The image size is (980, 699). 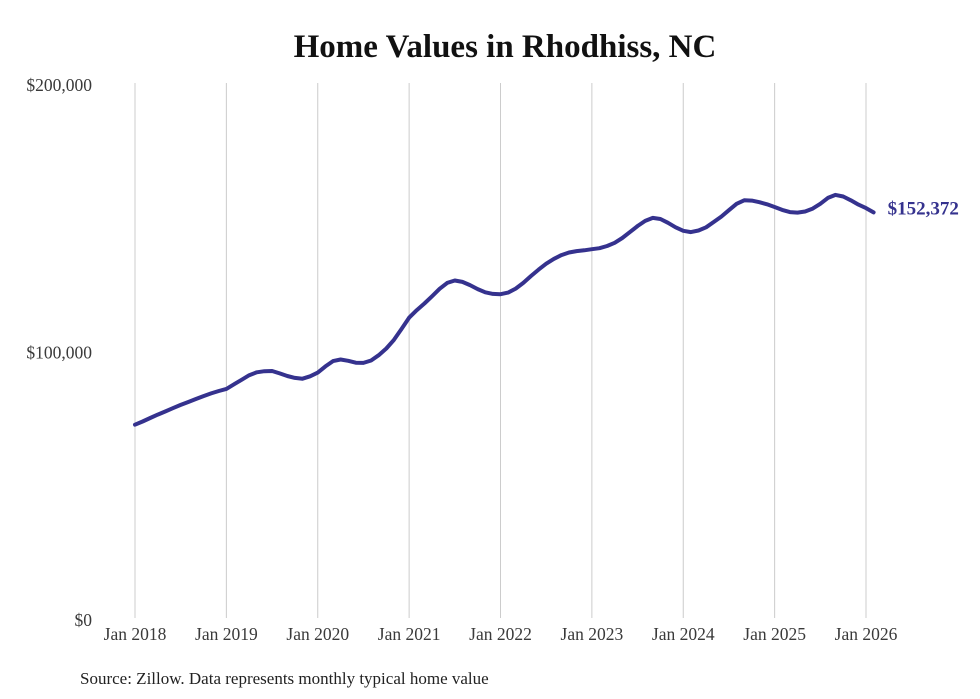 I want to click on chart-title: Home Values in Rhodhiss, NC, so click(x=505, y=47).